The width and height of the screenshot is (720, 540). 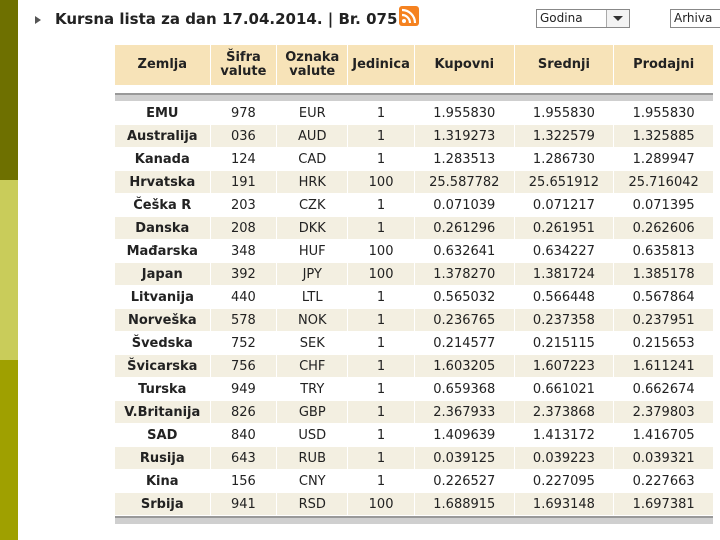 I want to click on cell-country: Mađarska, so click(x=162, y=251).